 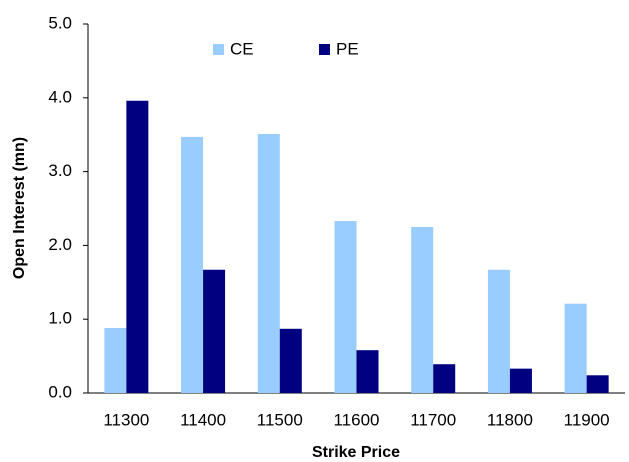 What do you see at coordinates (587, 419) in the screenshot?
I see `x-tick-label: 11900` at bounding box center [587, 419].